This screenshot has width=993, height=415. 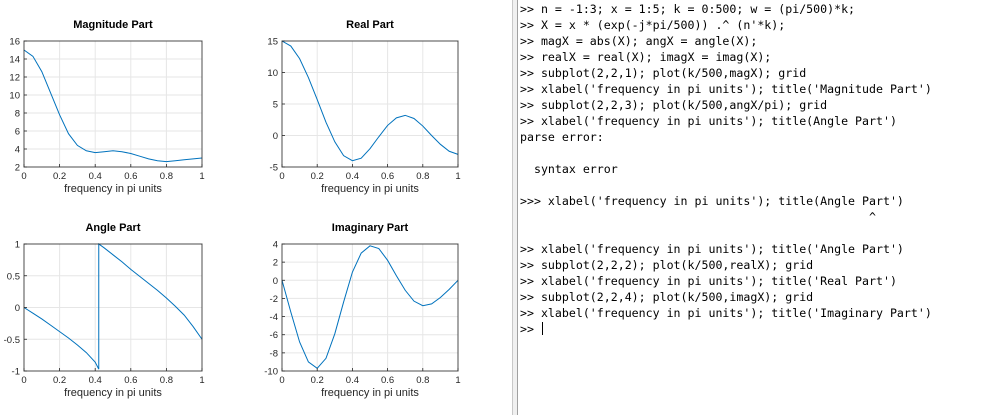 I want to click on y-tick-label: 15, so click(x=272, y=42).